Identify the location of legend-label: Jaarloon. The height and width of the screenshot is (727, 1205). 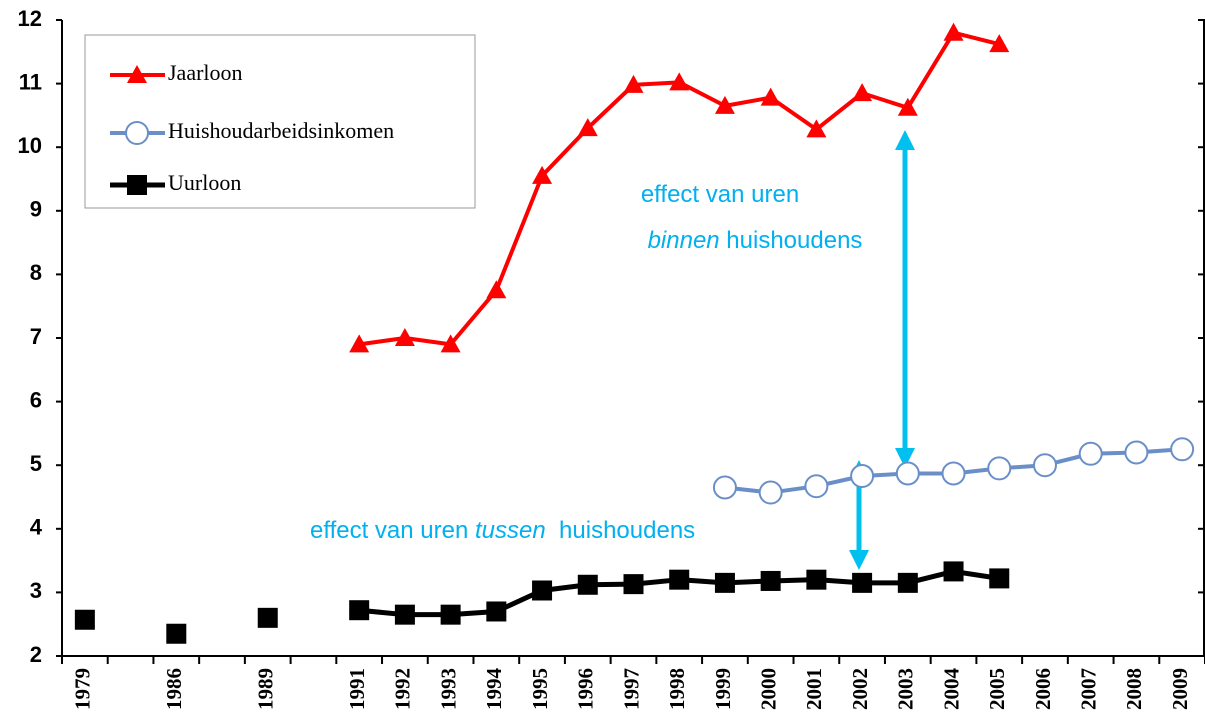
(205, 72).